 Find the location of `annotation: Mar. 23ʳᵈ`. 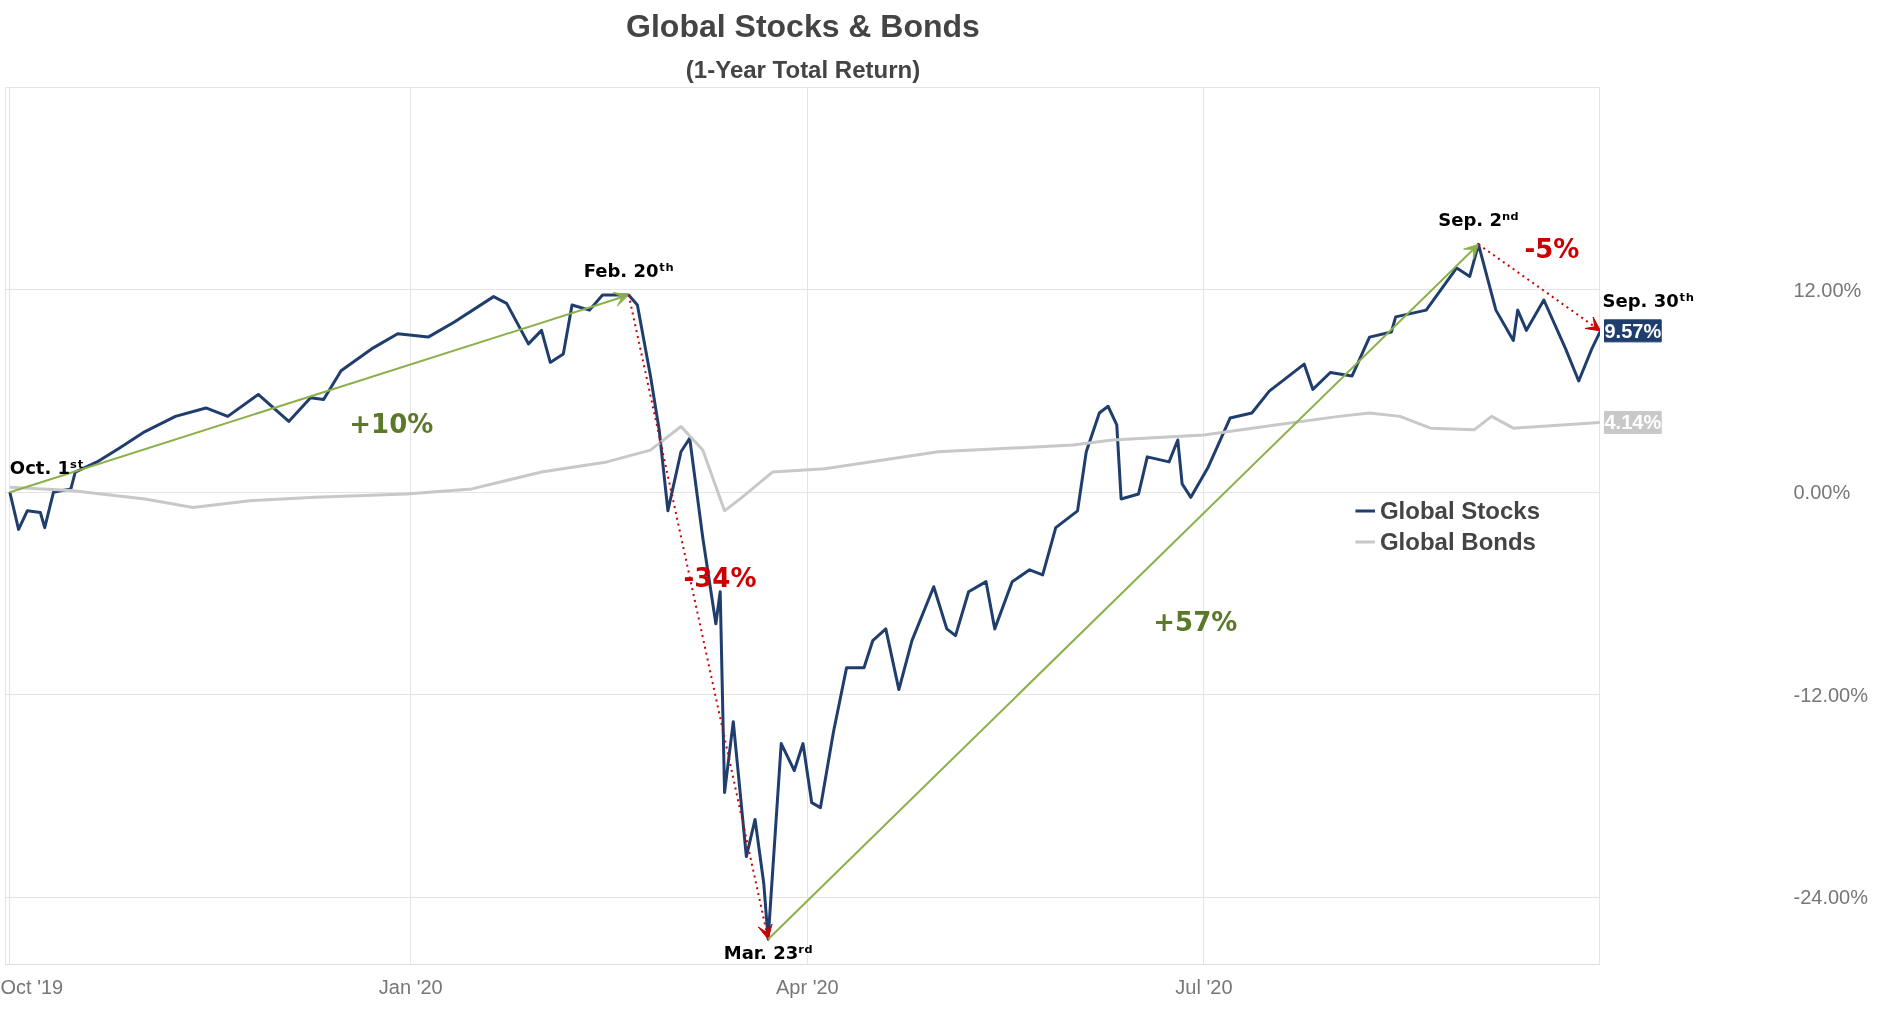

annotation: Mar. 23ʳᵈ is located at coordinates (768, 953).